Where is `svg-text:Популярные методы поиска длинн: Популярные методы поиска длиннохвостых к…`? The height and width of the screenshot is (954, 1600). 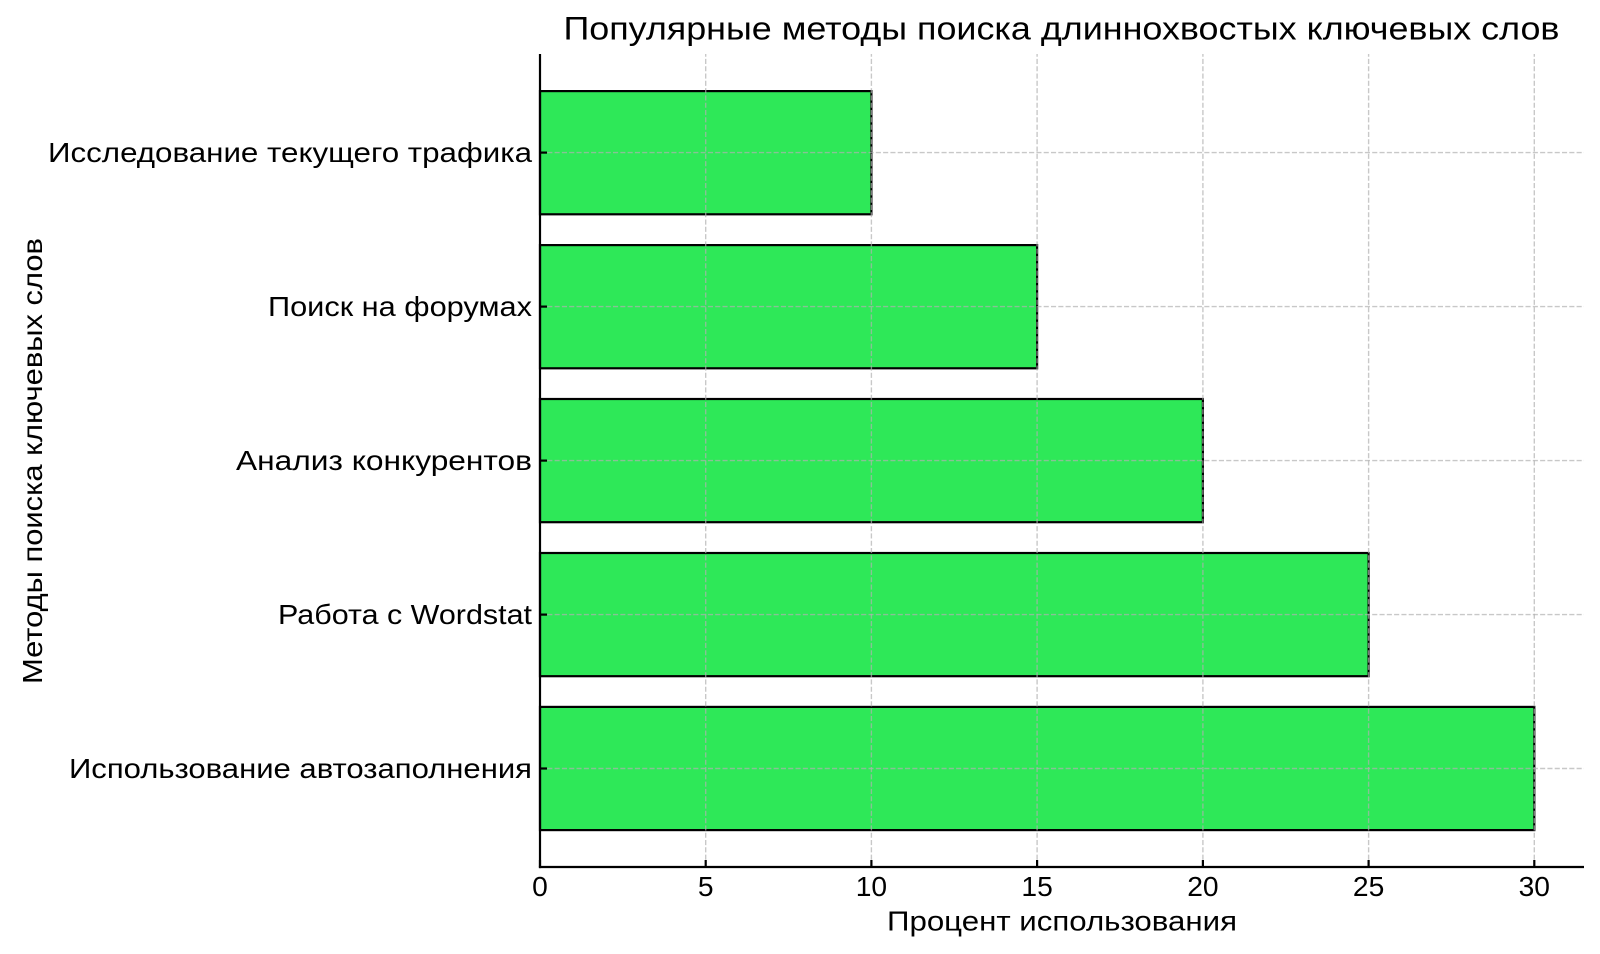 svg-text:Популярные методы поиска длинн: Популярные методы поиска длиннохвостых к… is located at coordinates (1062, 28).